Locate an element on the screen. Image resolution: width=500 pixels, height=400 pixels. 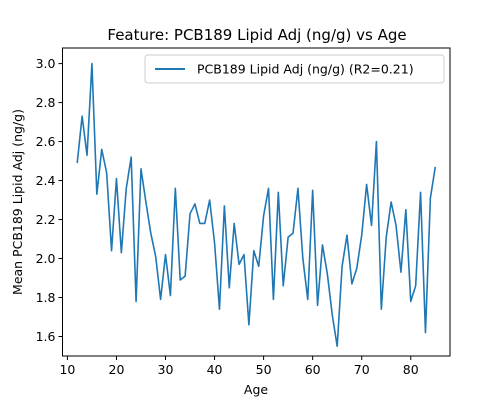
x-axis: 10 20 30 40 50 60 70 80 is located at coordinates (239, 366).